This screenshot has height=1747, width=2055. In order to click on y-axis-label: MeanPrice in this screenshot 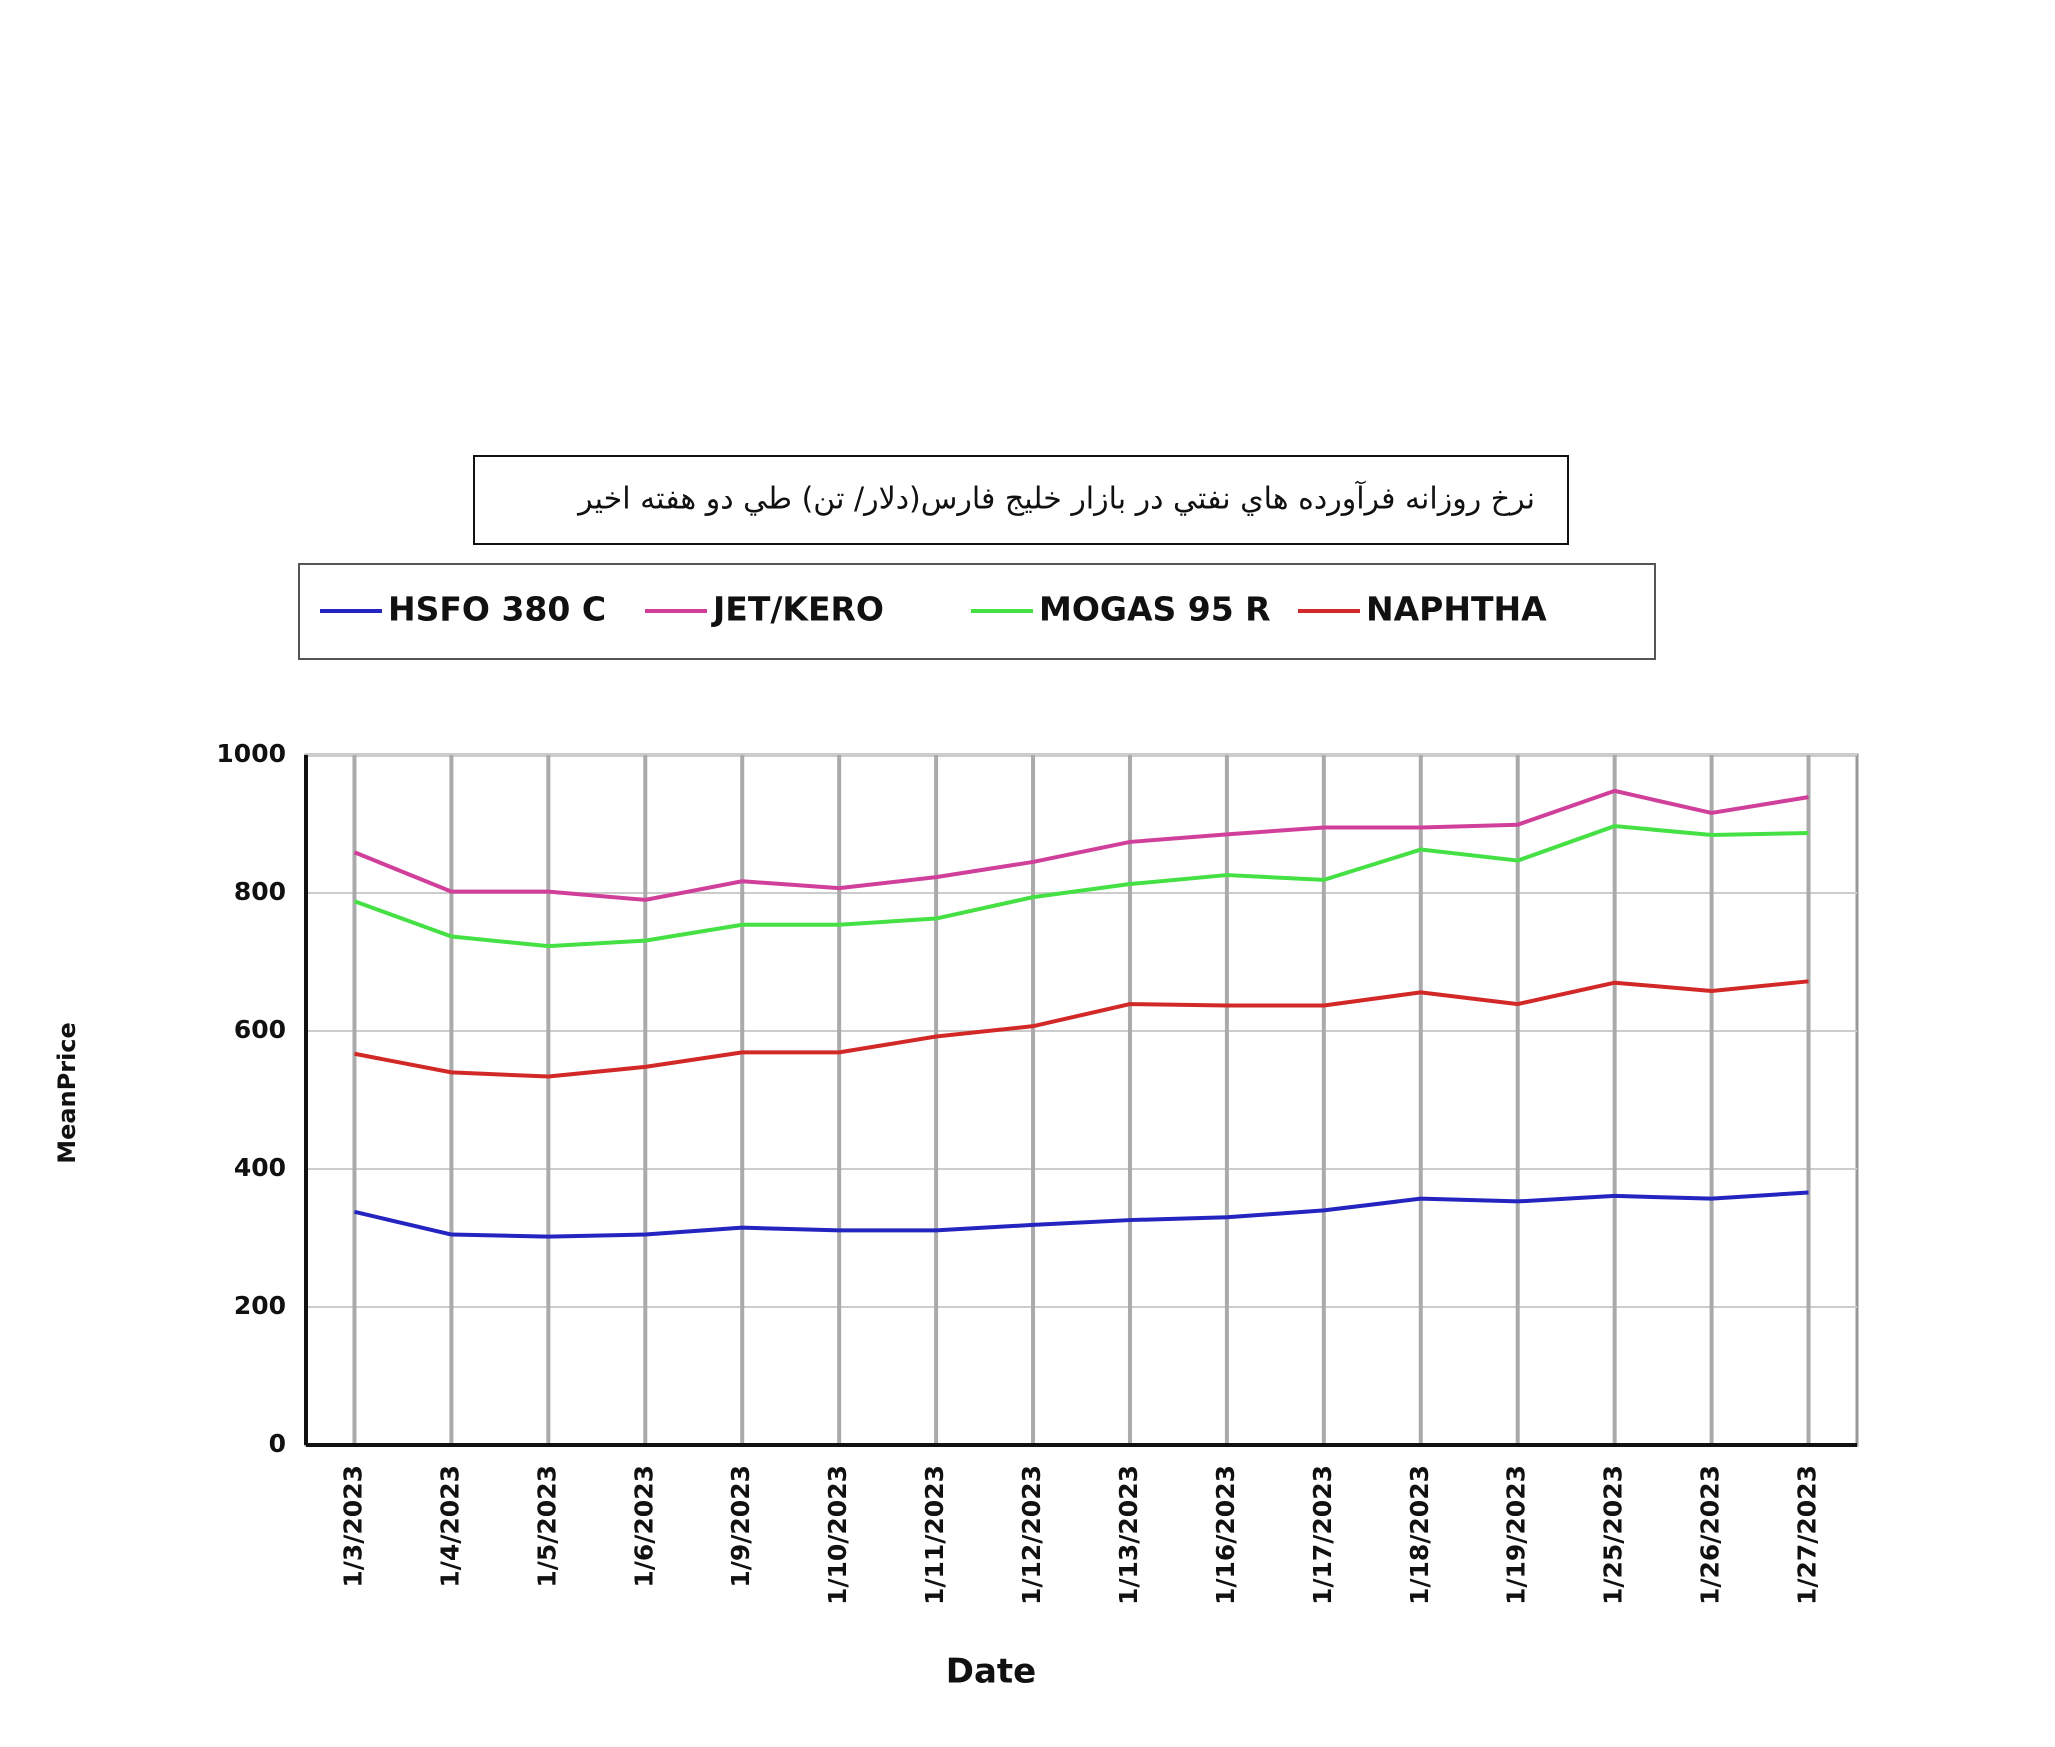, I will do `click(67, 1093)`.